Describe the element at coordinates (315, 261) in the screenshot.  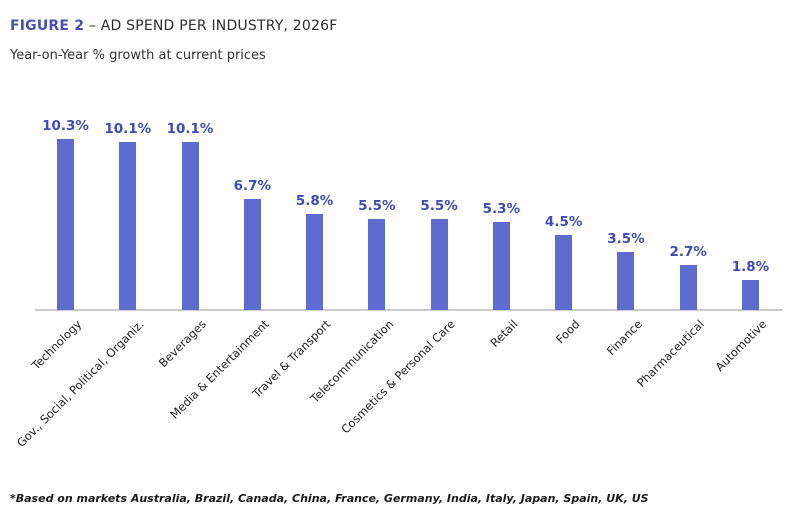
I see `bar-travel-transport` at that location.